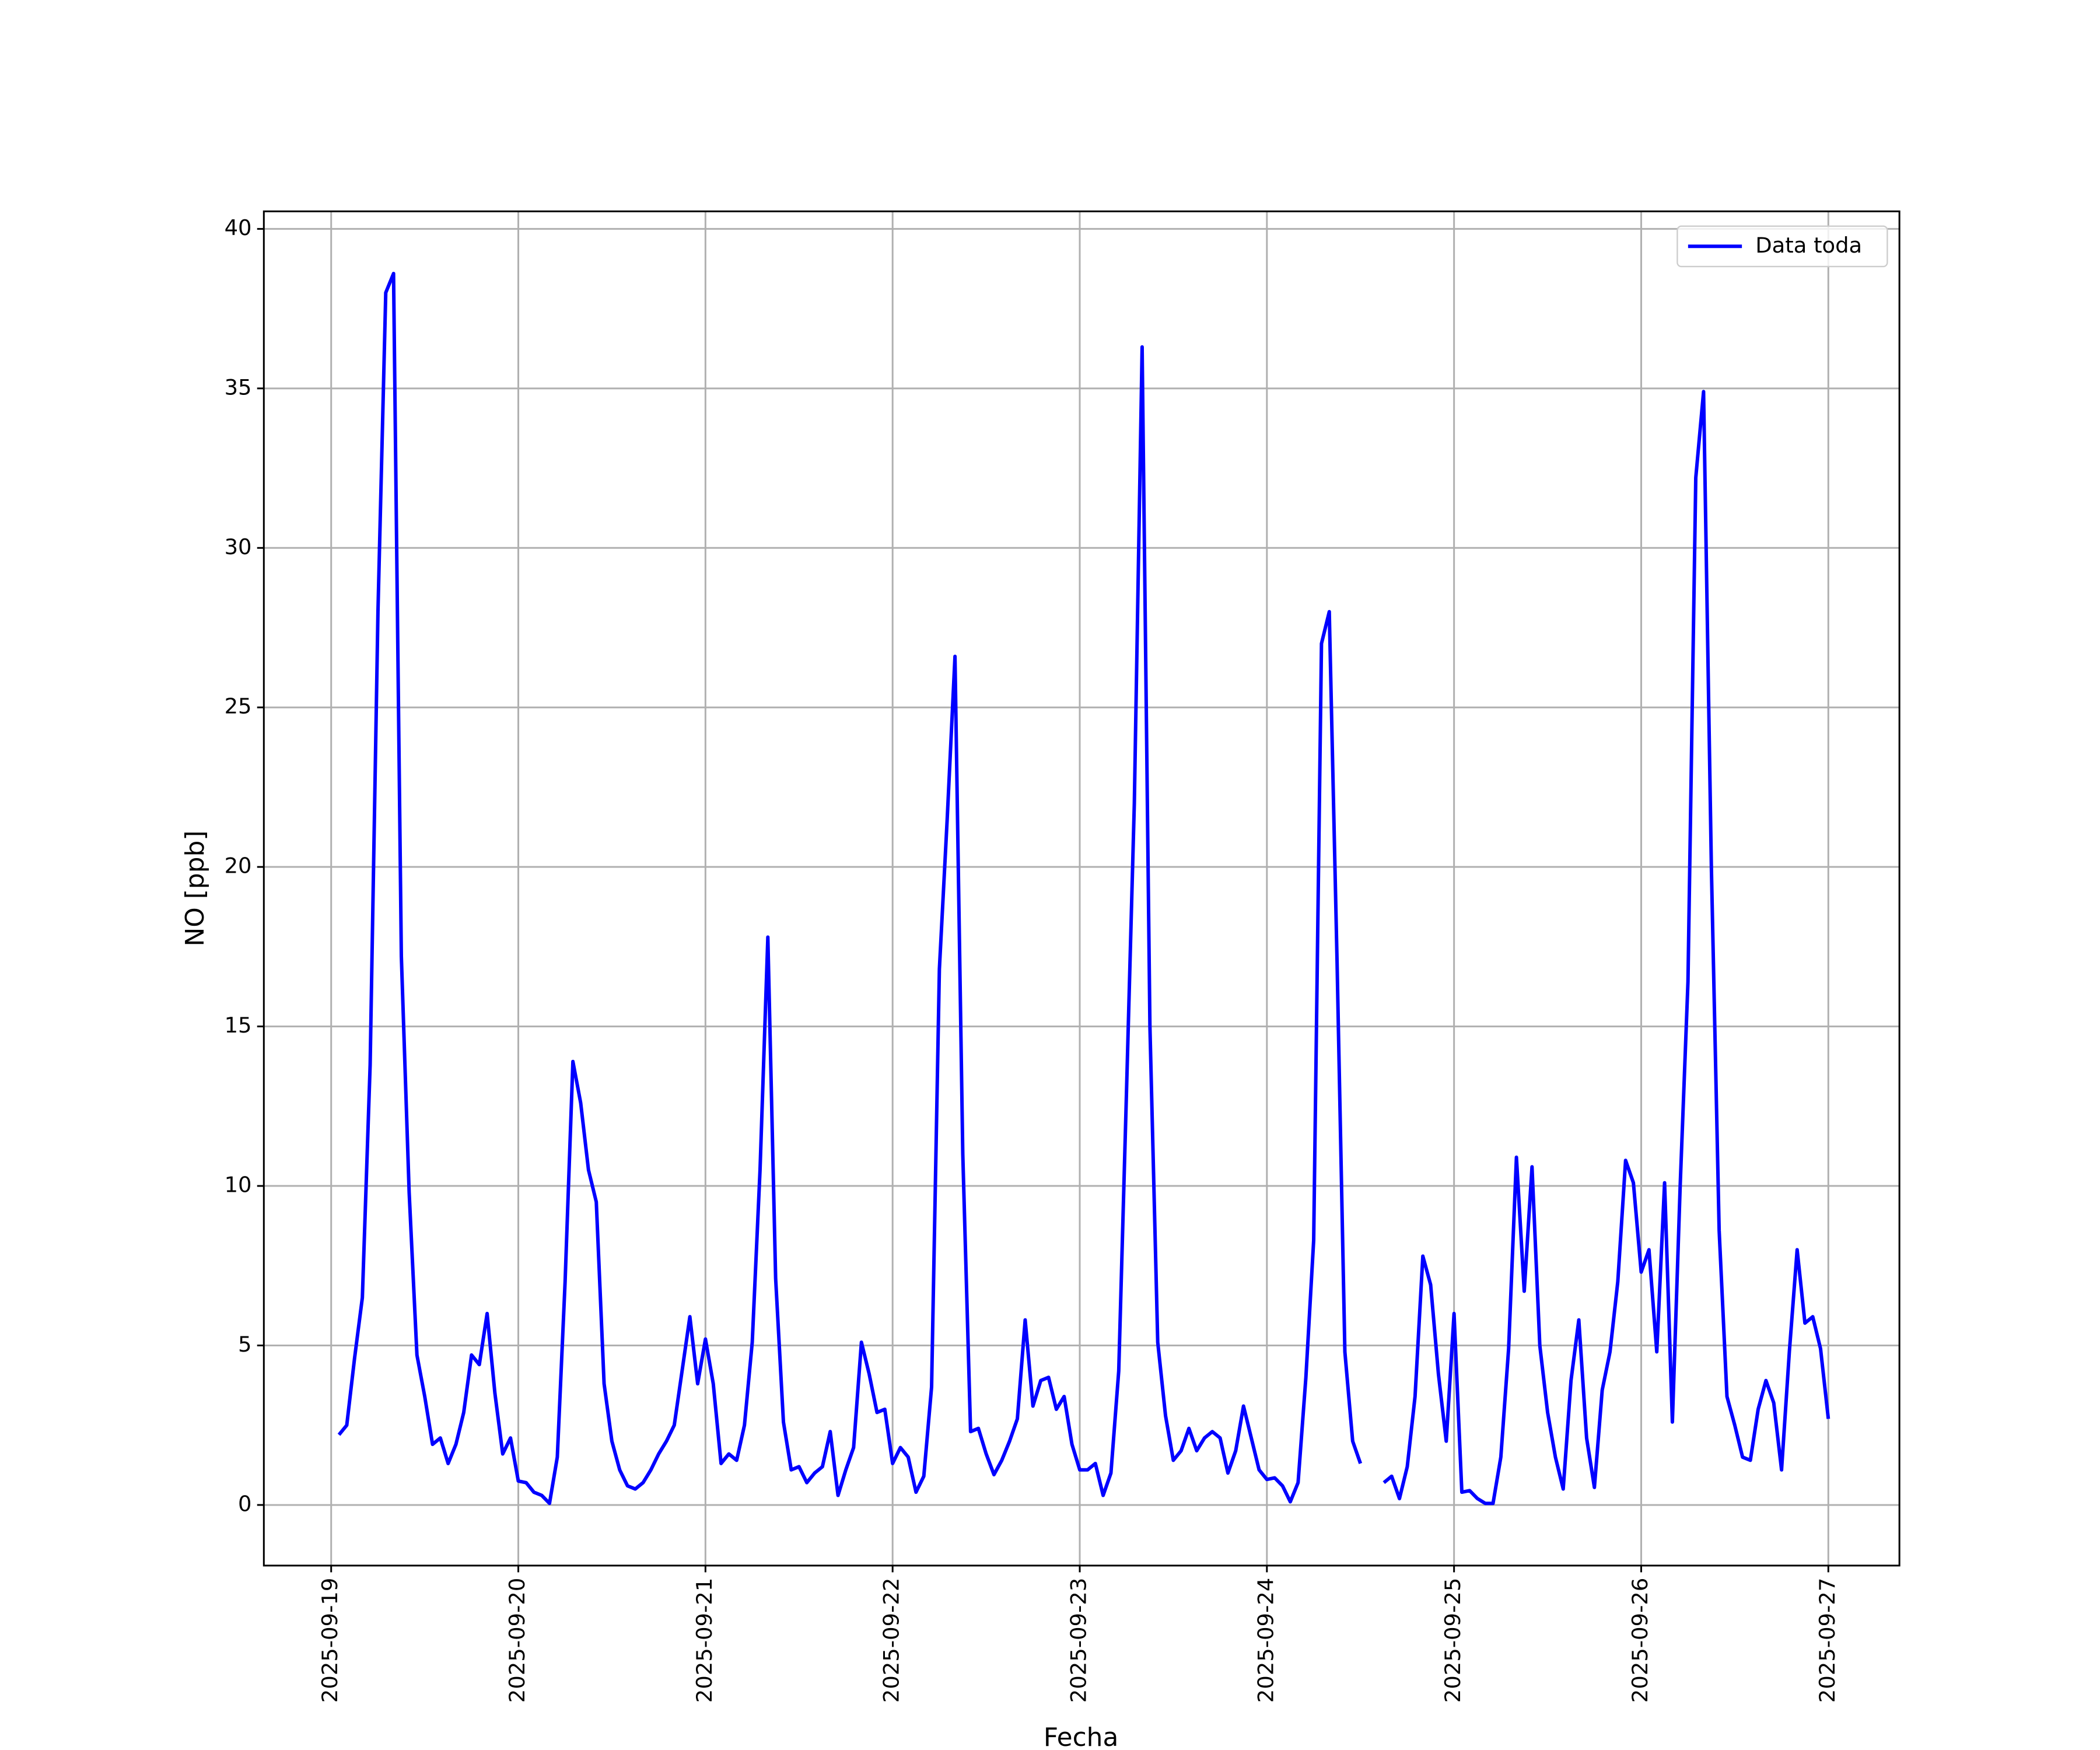 The image size is (2100, 1750). I want to click on legend-label: Data toda, so click(1808, 245).